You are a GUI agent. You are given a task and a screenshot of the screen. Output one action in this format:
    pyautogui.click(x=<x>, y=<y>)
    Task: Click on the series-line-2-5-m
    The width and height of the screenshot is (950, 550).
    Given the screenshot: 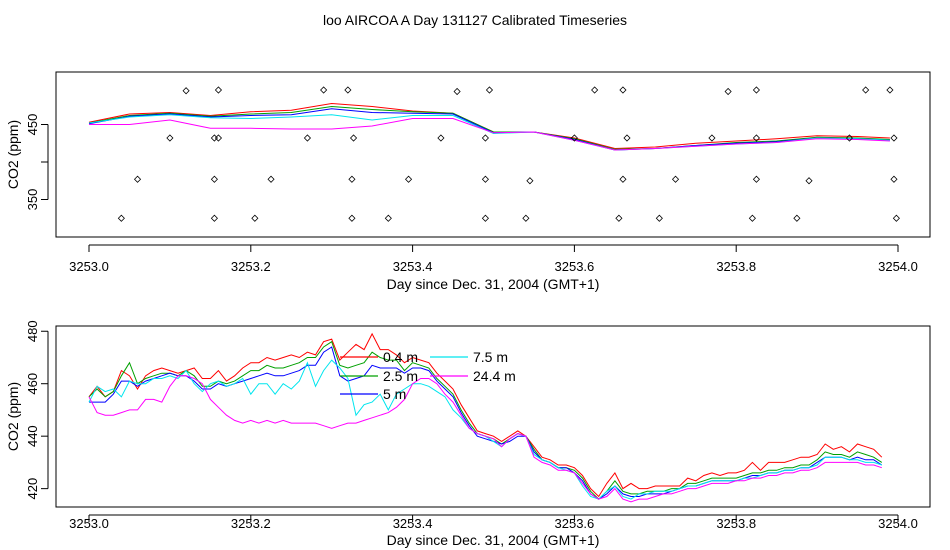 What is the action you would take?
    pyautogui.click(x=489, y=127)
    